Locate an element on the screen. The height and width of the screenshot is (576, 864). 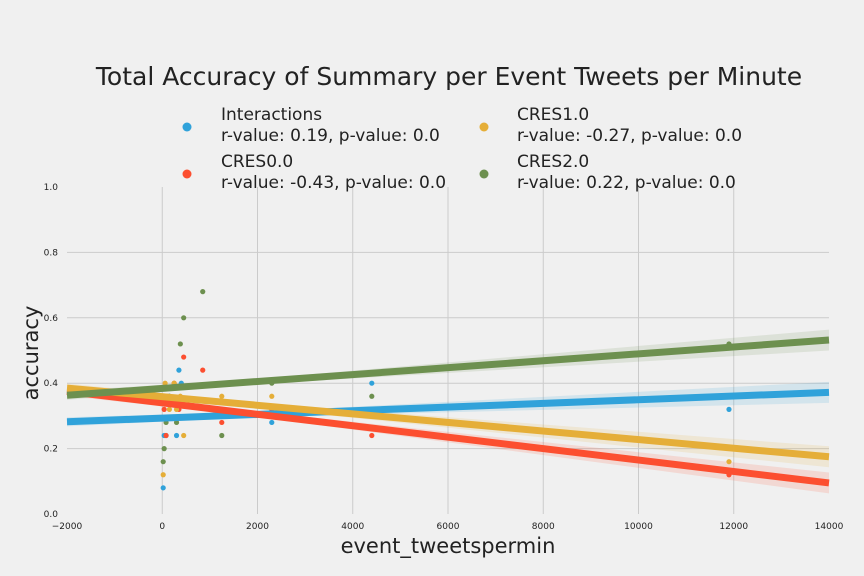
x-tick-label: 0 is located at coordinates (162, 527).